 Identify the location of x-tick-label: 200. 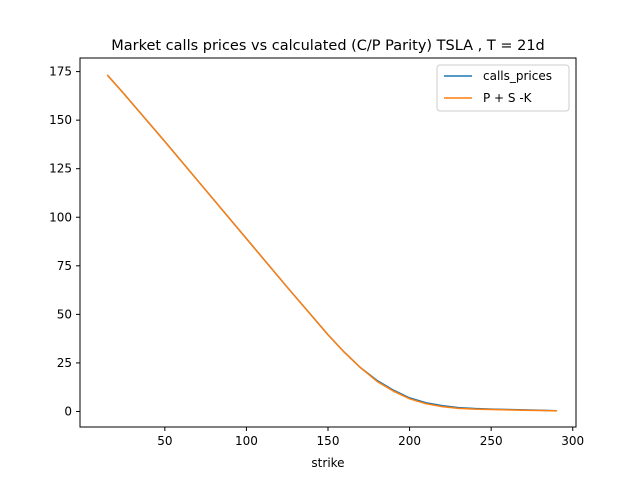
(409, 441).